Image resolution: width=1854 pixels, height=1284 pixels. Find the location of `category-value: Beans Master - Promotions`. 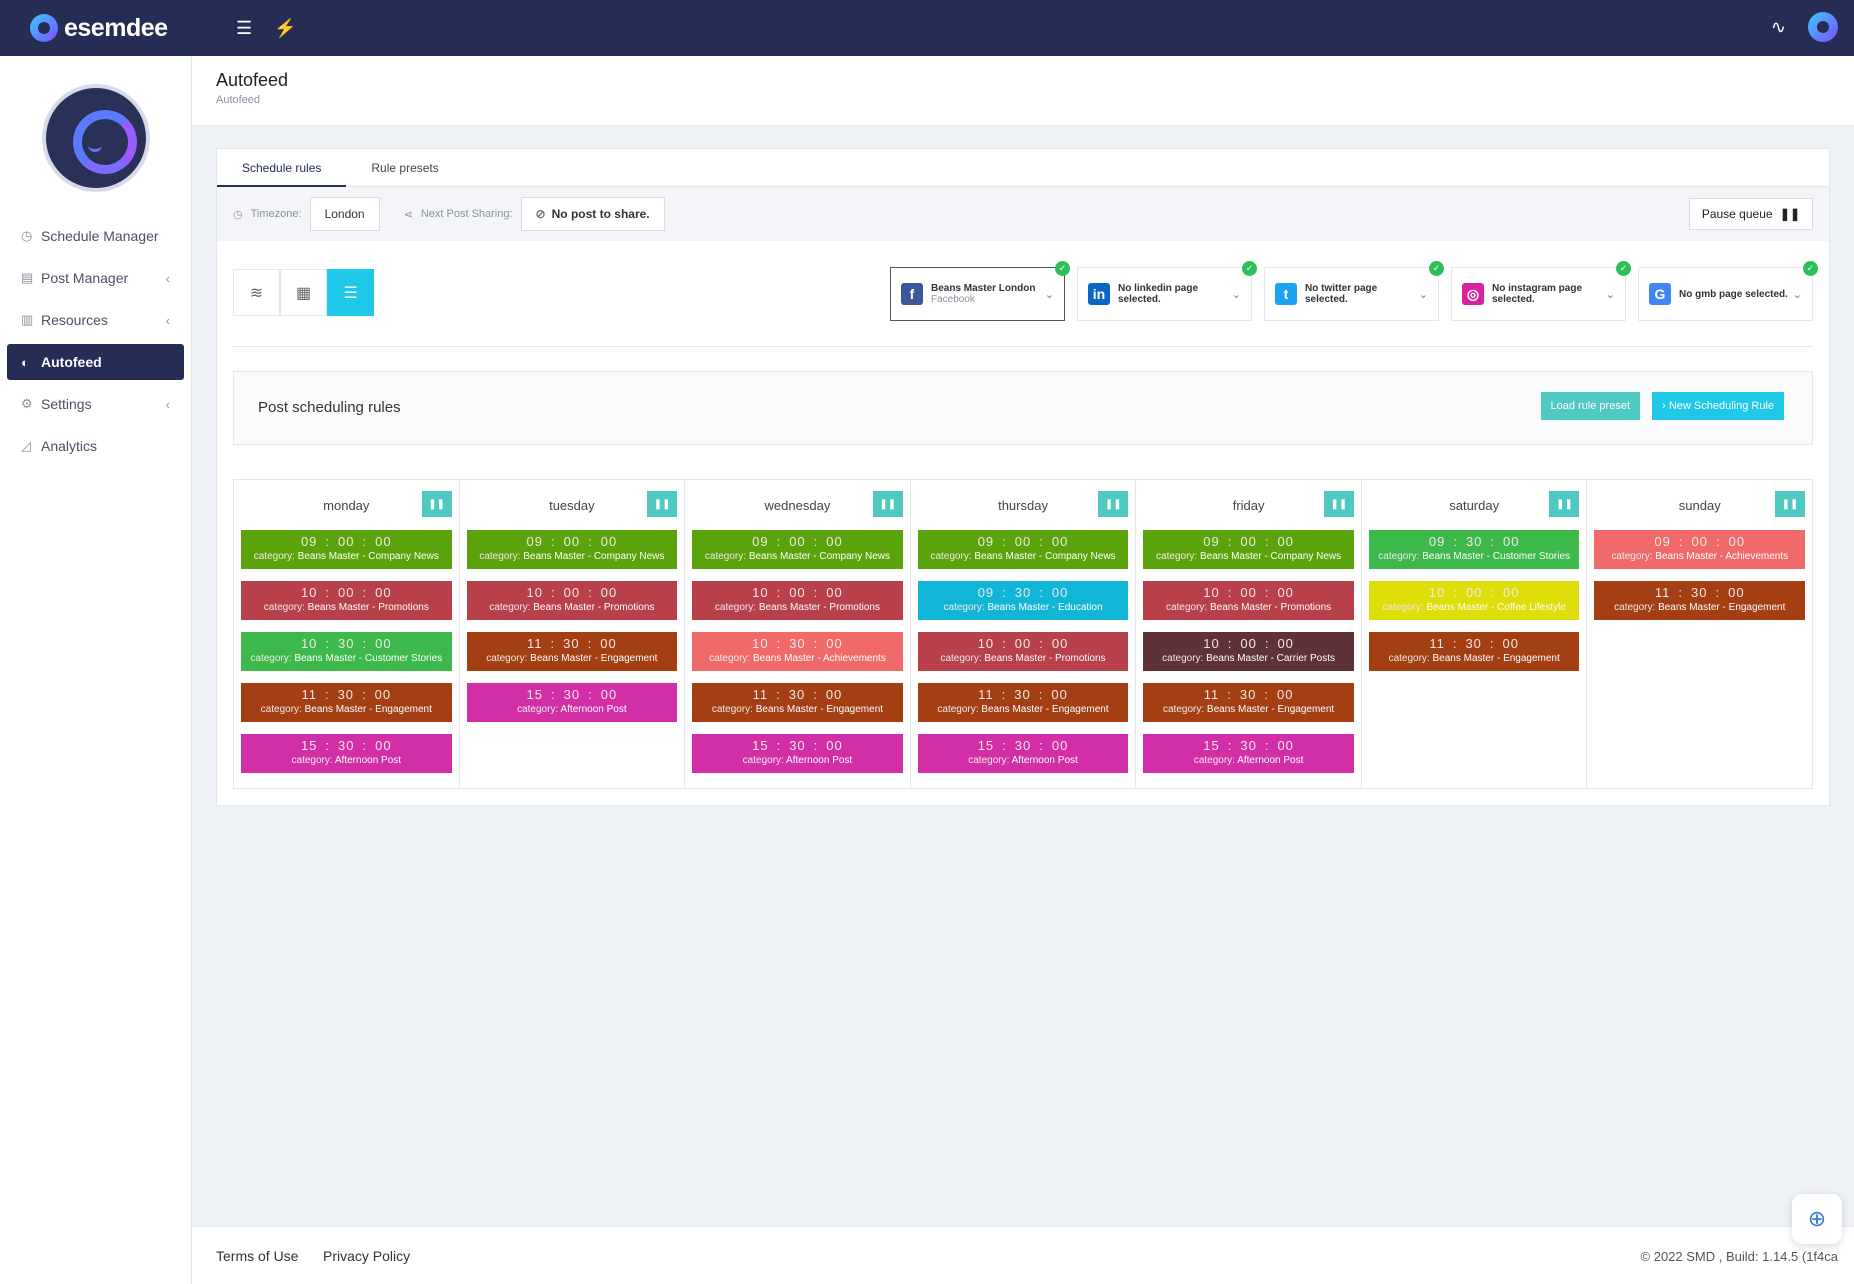

category-value: Beans Master - Promotions is located at coordinates (1045, 658).